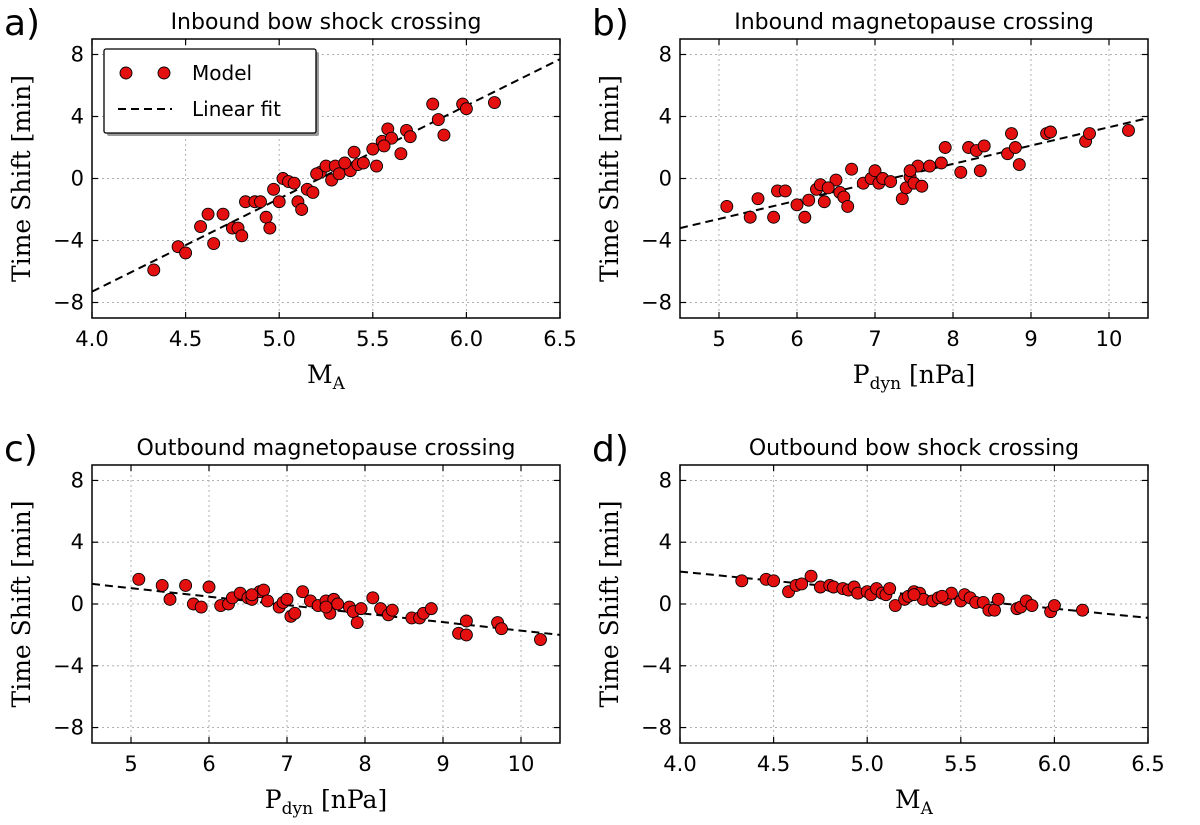 The width and height of the screenshot is (1200, 825). Describe the element at coordinates (130, 764) in the screenshot. I see `x-tick-label: 5` at that location.